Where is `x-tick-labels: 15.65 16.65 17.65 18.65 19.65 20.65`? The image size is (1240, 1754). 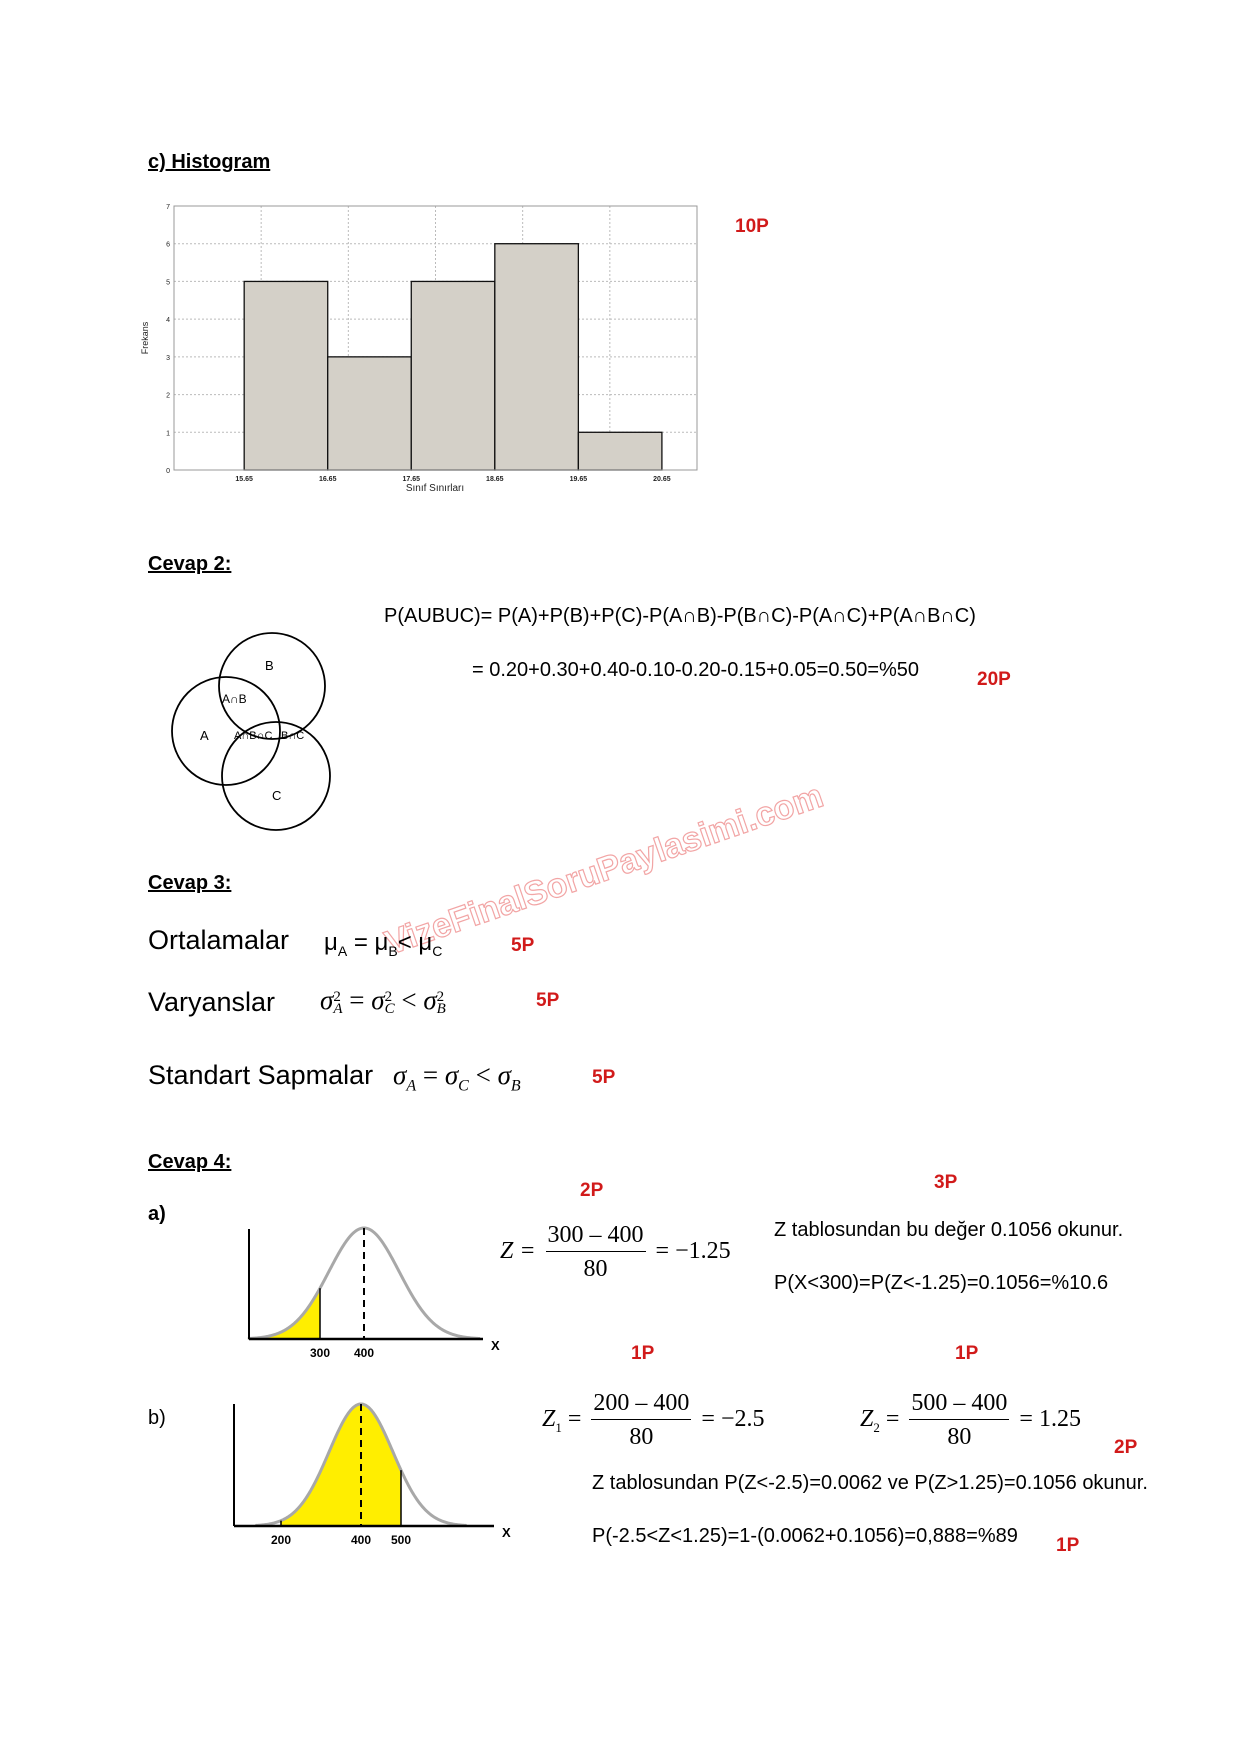 x-tick-labels: 15.65 16.65 17.65 18.65 19.65 20.65 is located at coordinates (452, 479).